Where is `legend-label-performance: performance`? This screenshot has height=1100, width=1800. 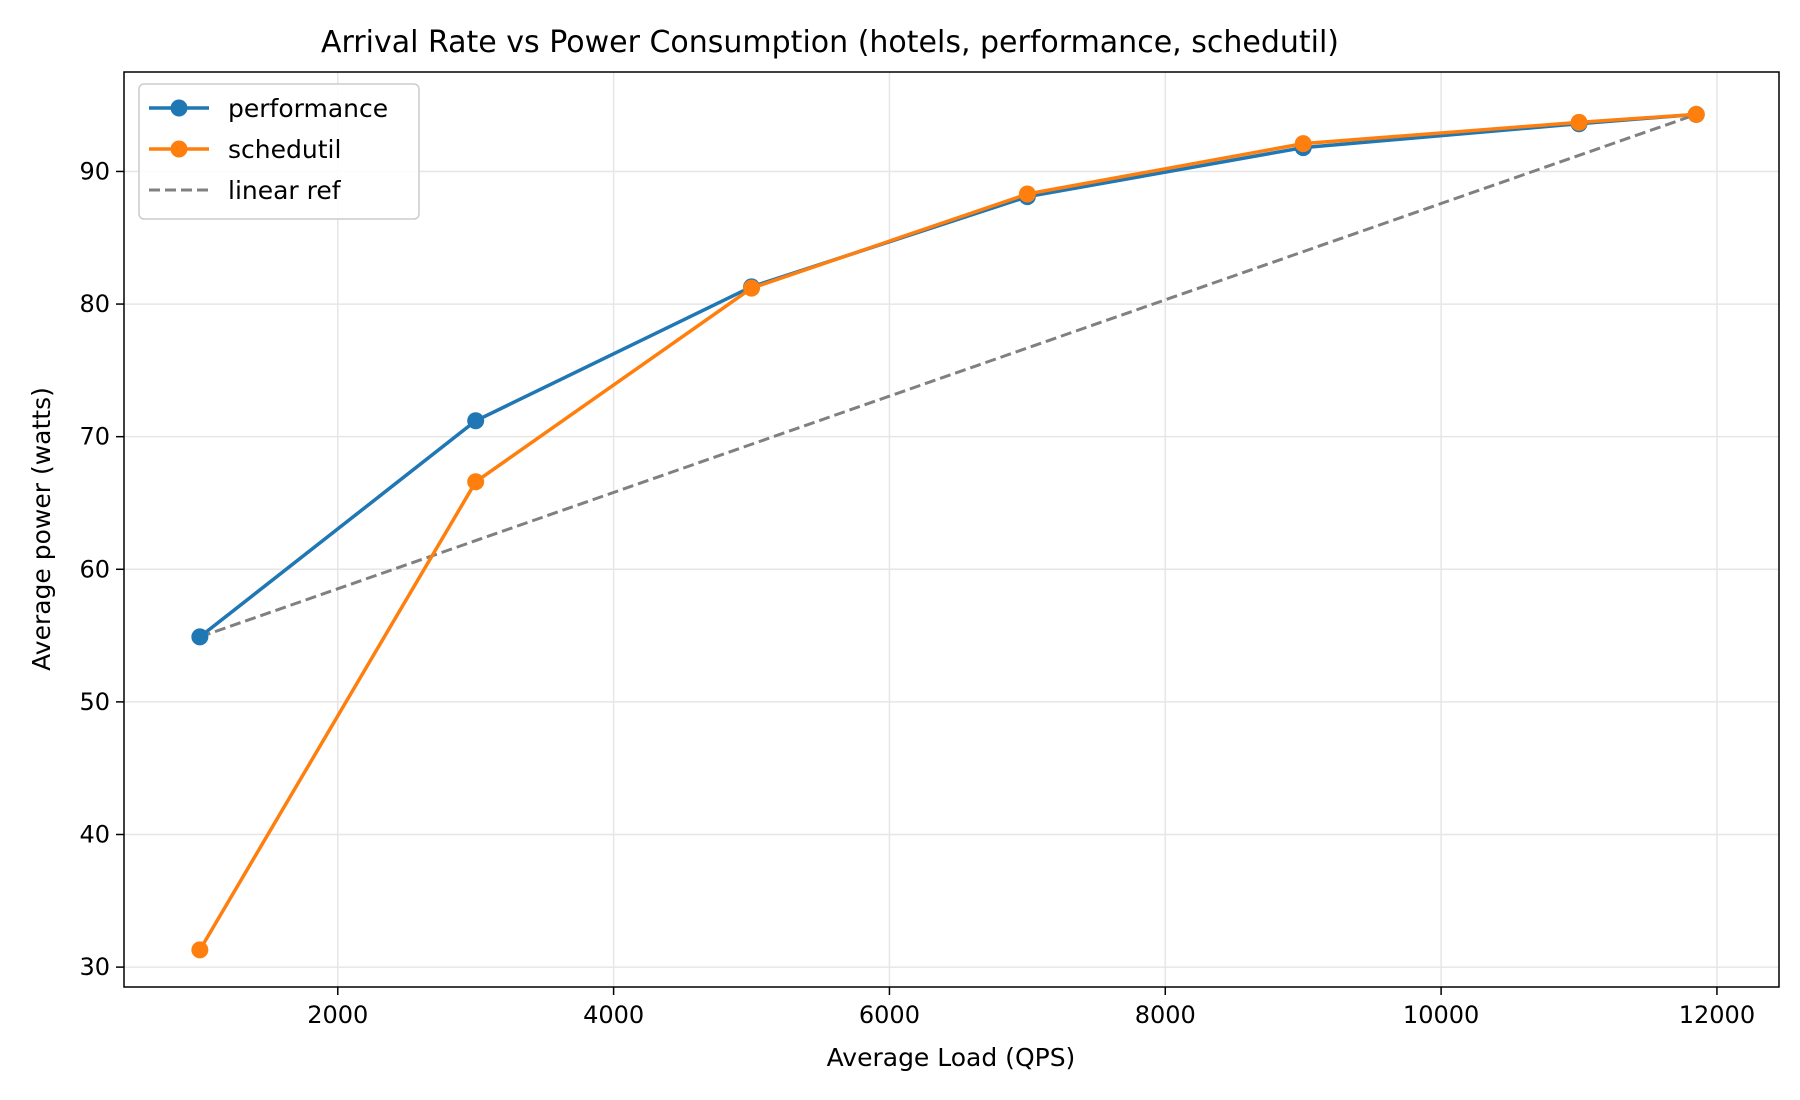 legend-label-performance: performance is located at coordinates (308, 108).